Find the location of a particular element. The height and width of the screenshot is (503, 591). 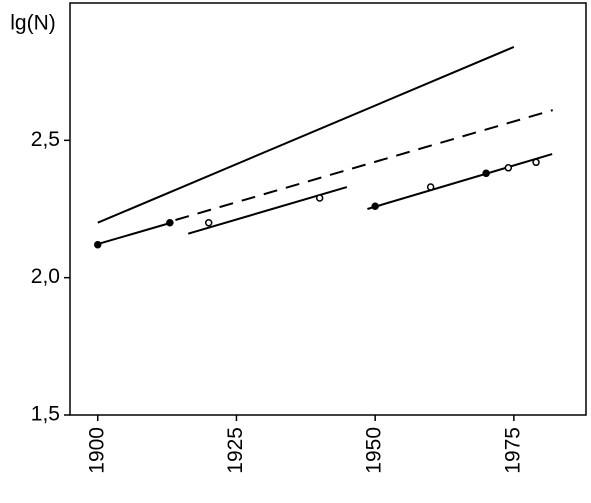

x-tick-label: 1975 is located at coordinates (512, 450).